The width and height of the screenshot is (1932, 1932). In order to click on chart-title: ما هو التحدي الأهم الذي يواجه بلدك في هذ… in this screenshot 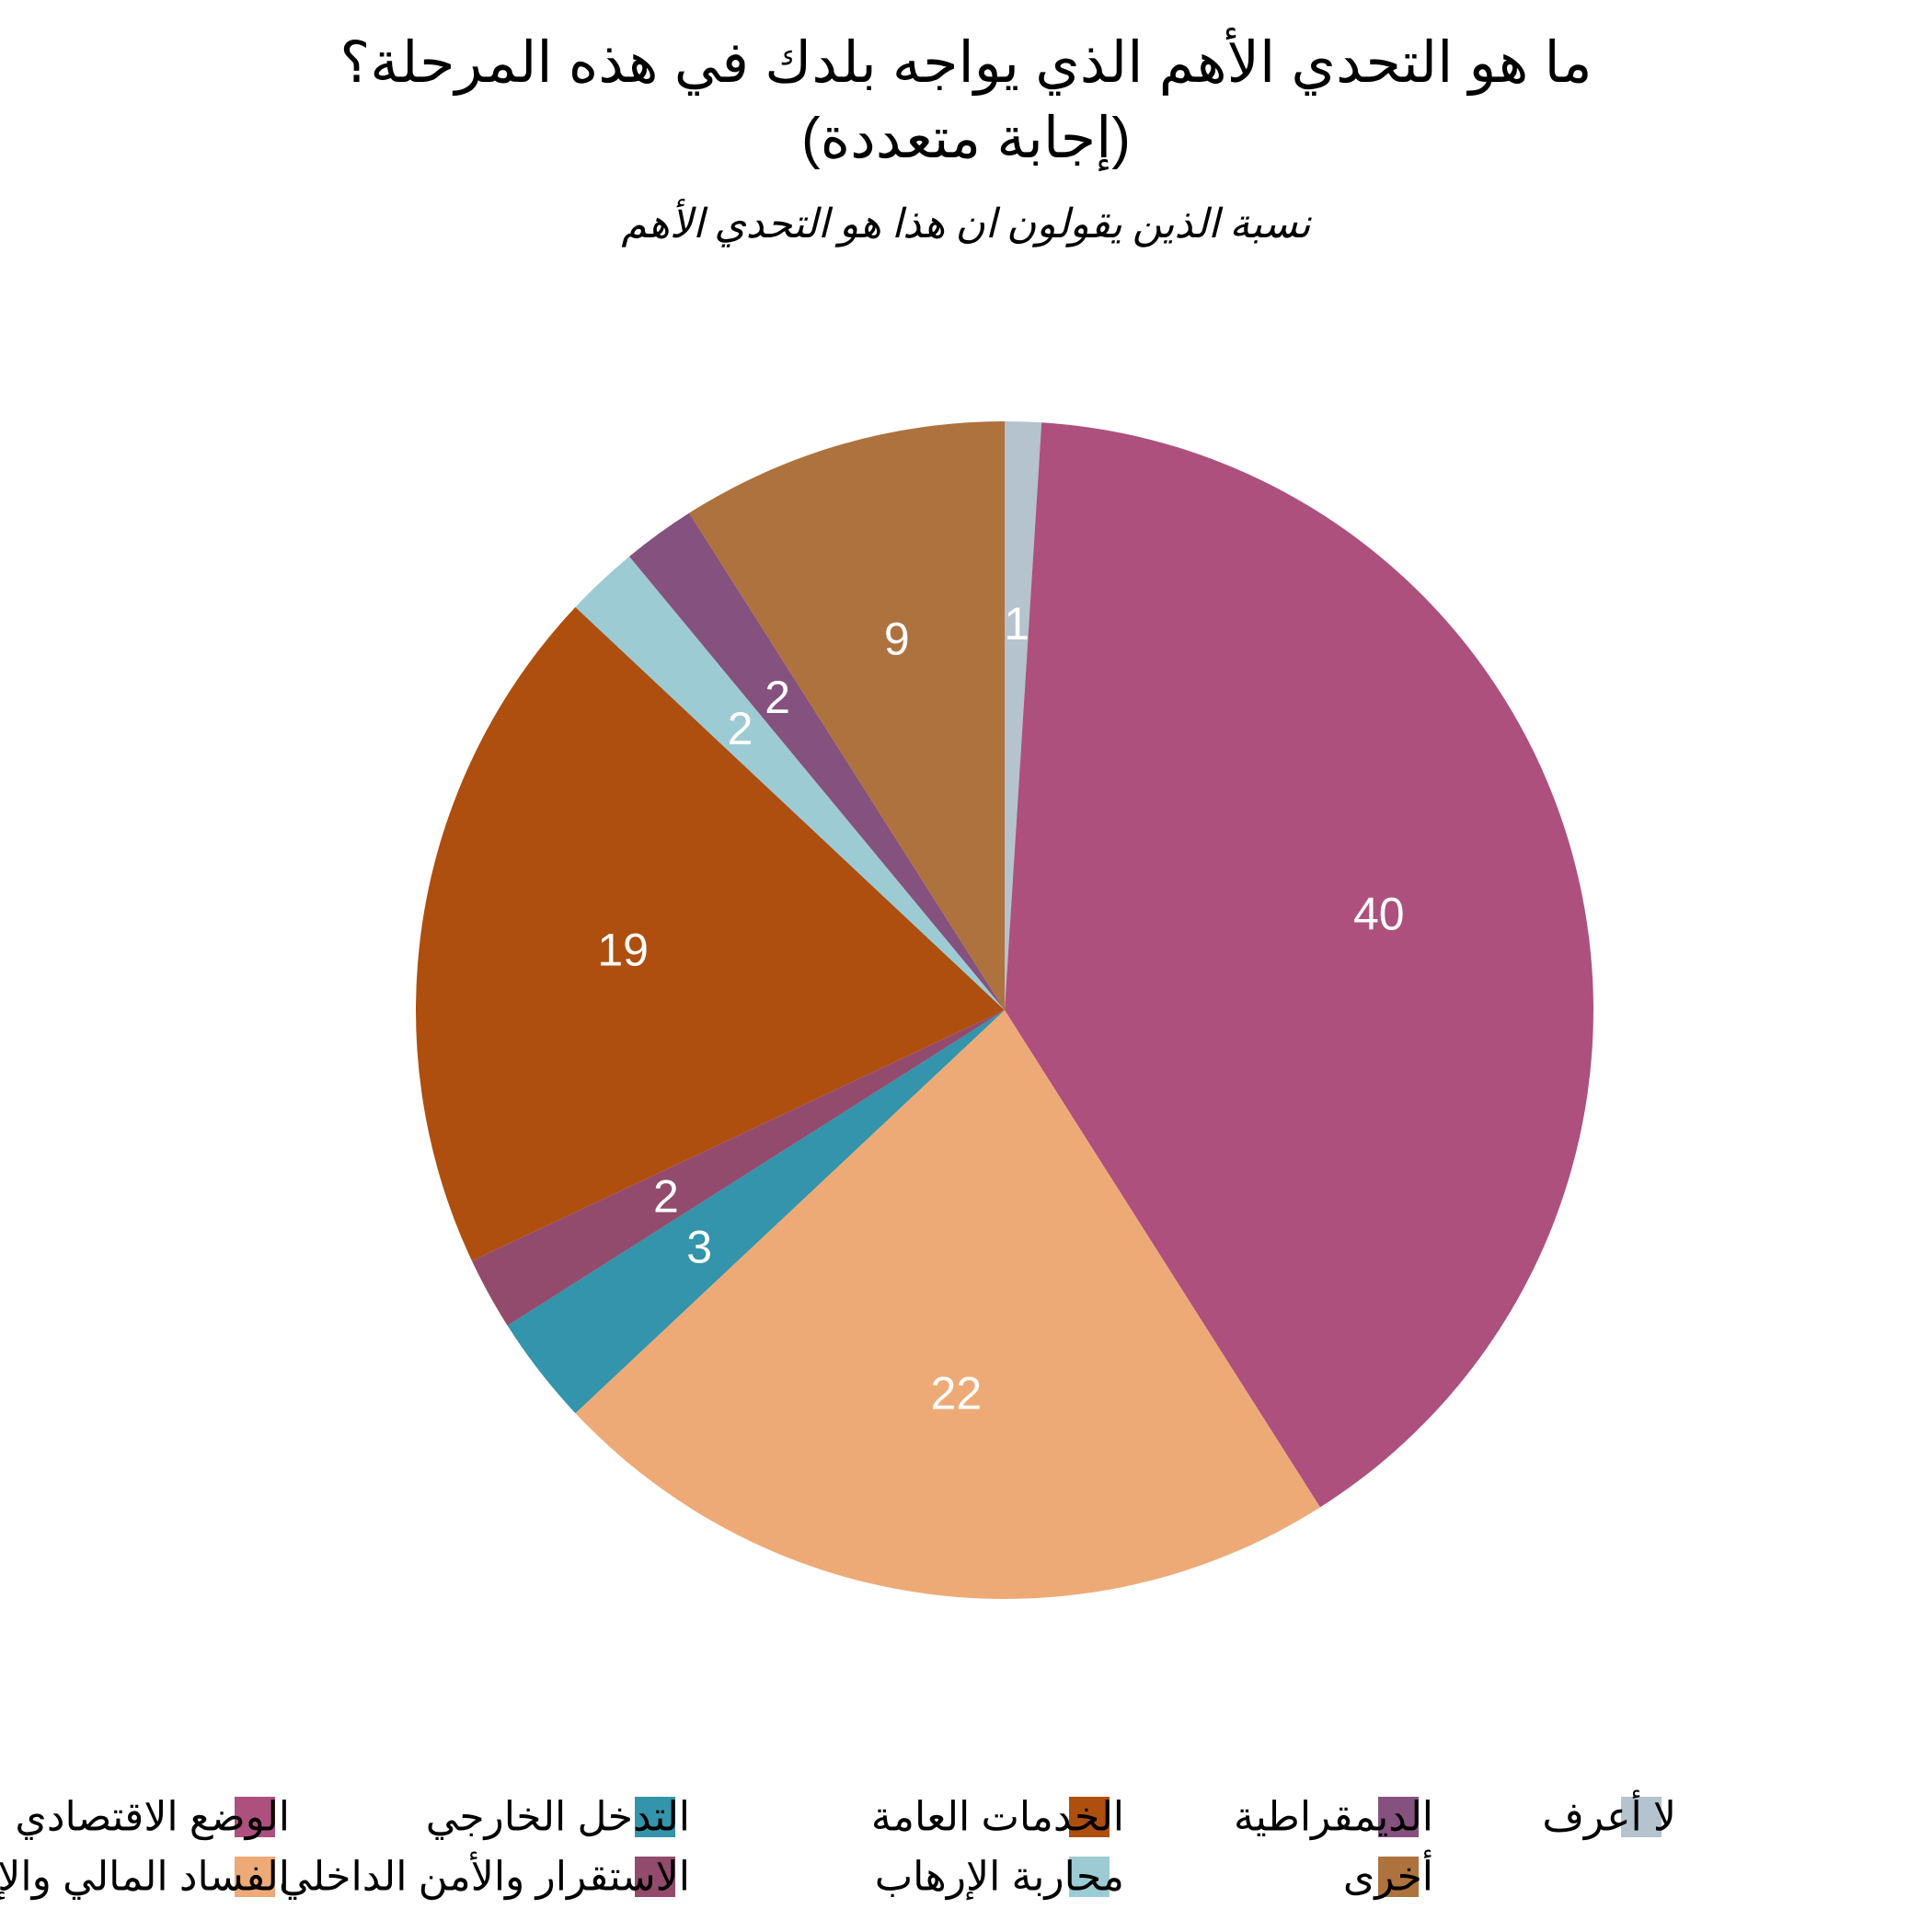, I will do `click(966, 101)`.